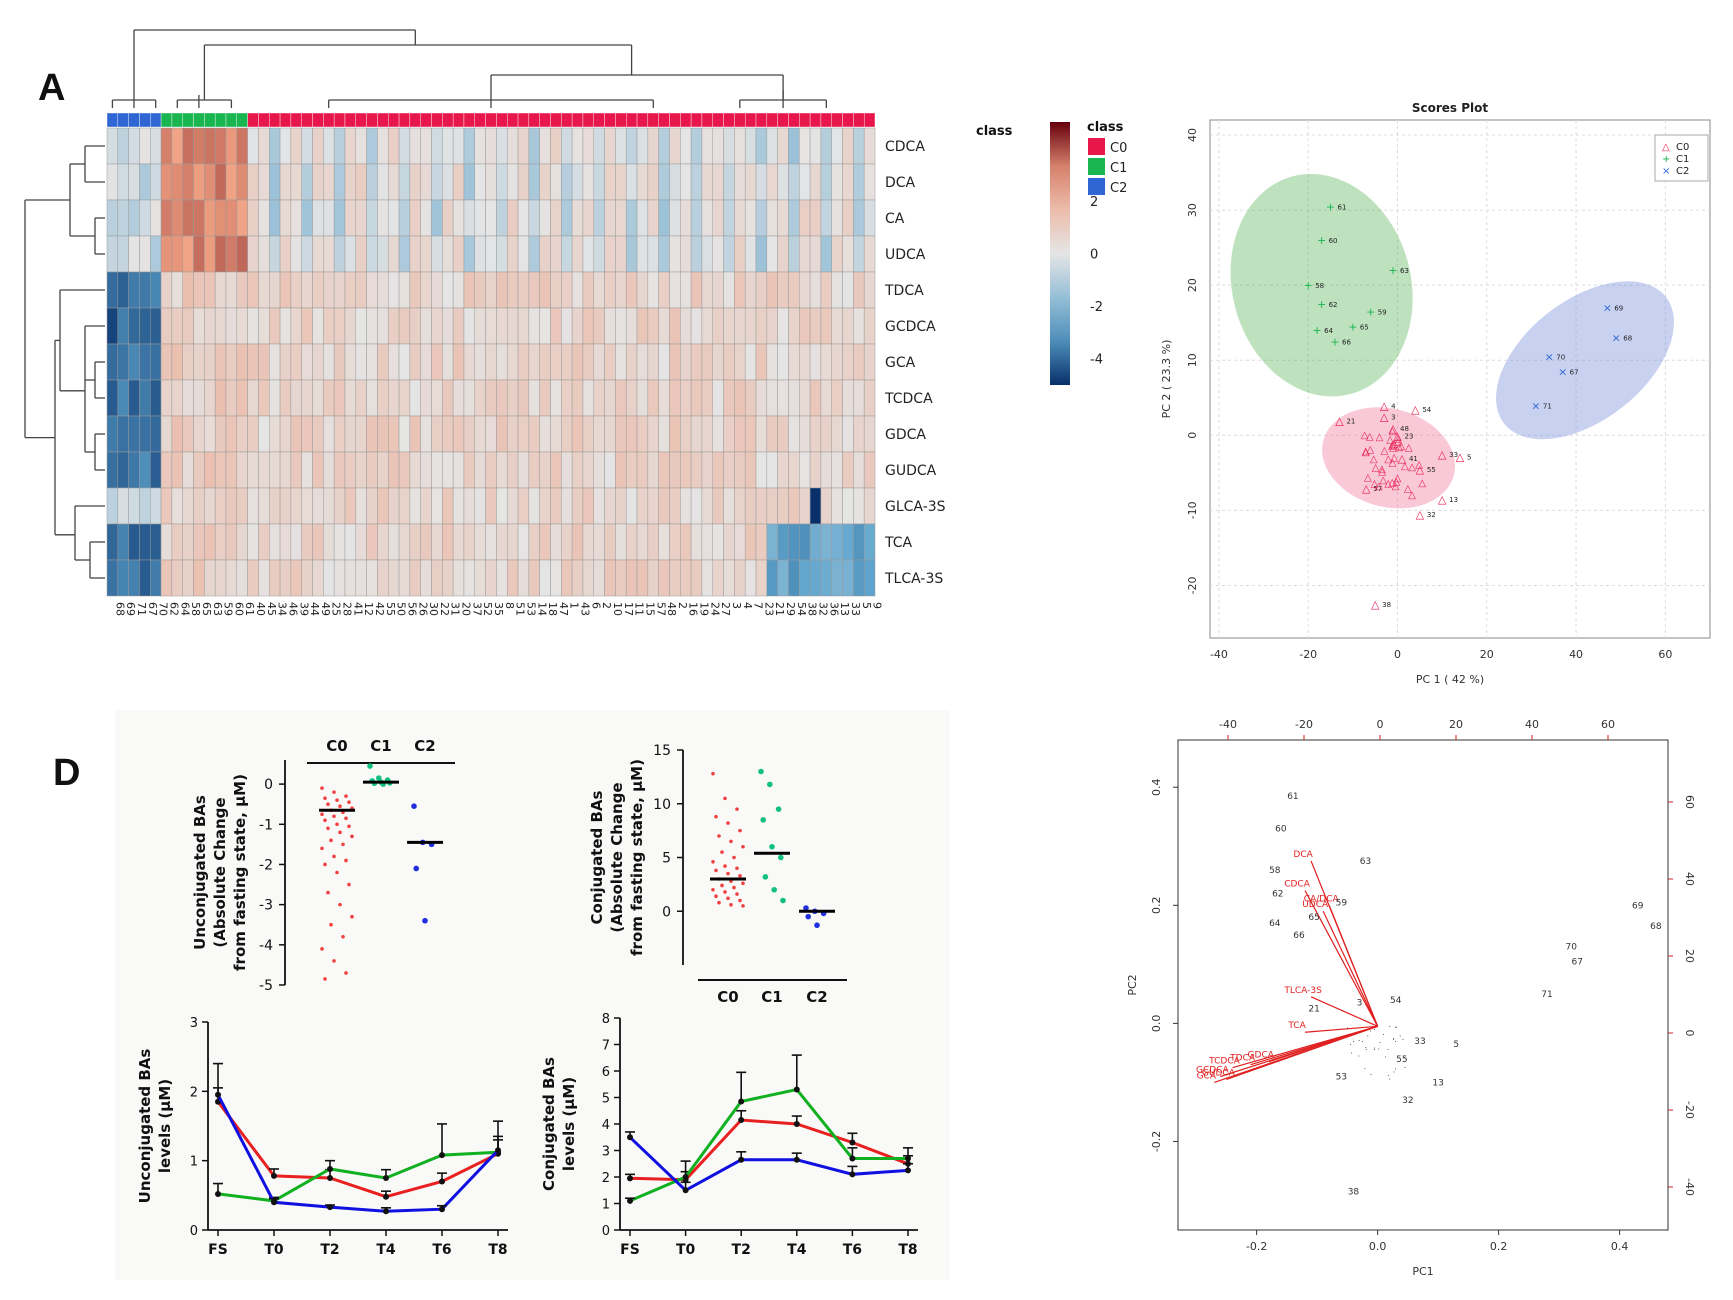  I want to click on y-tick-label: -1, so click(266, 825).